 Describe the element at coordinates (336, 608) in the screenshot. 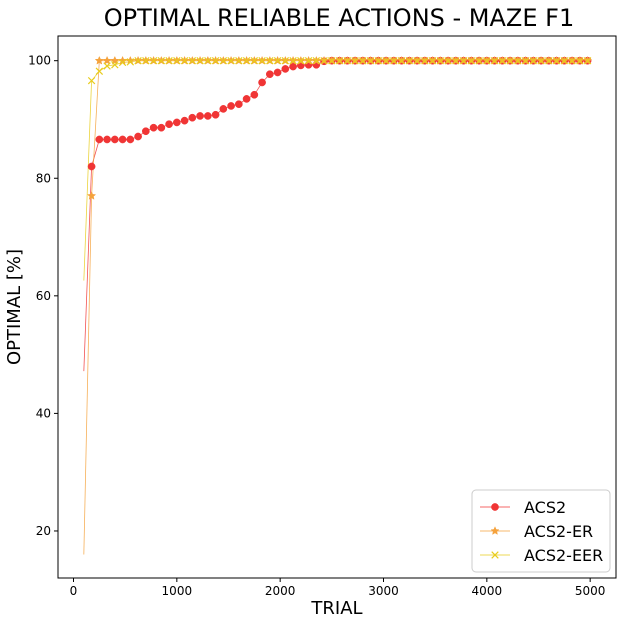

I see `x-axis-label: TRIAL` at that location.